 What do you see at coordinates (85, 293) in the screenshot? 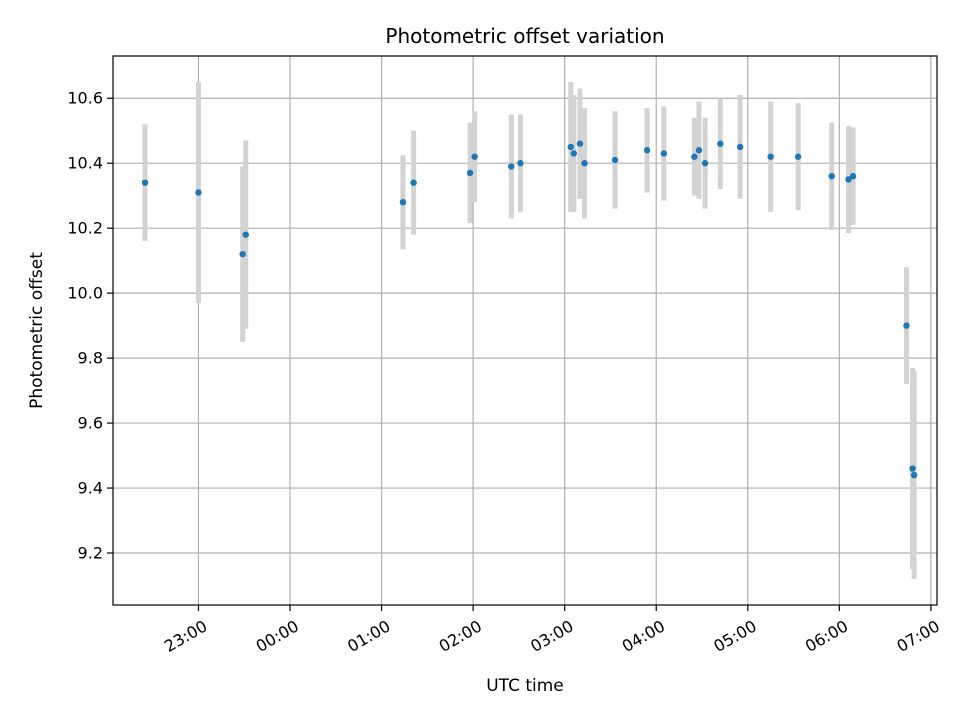
I see `y-tick-label: 10.0` at bounding box center [85, 293].